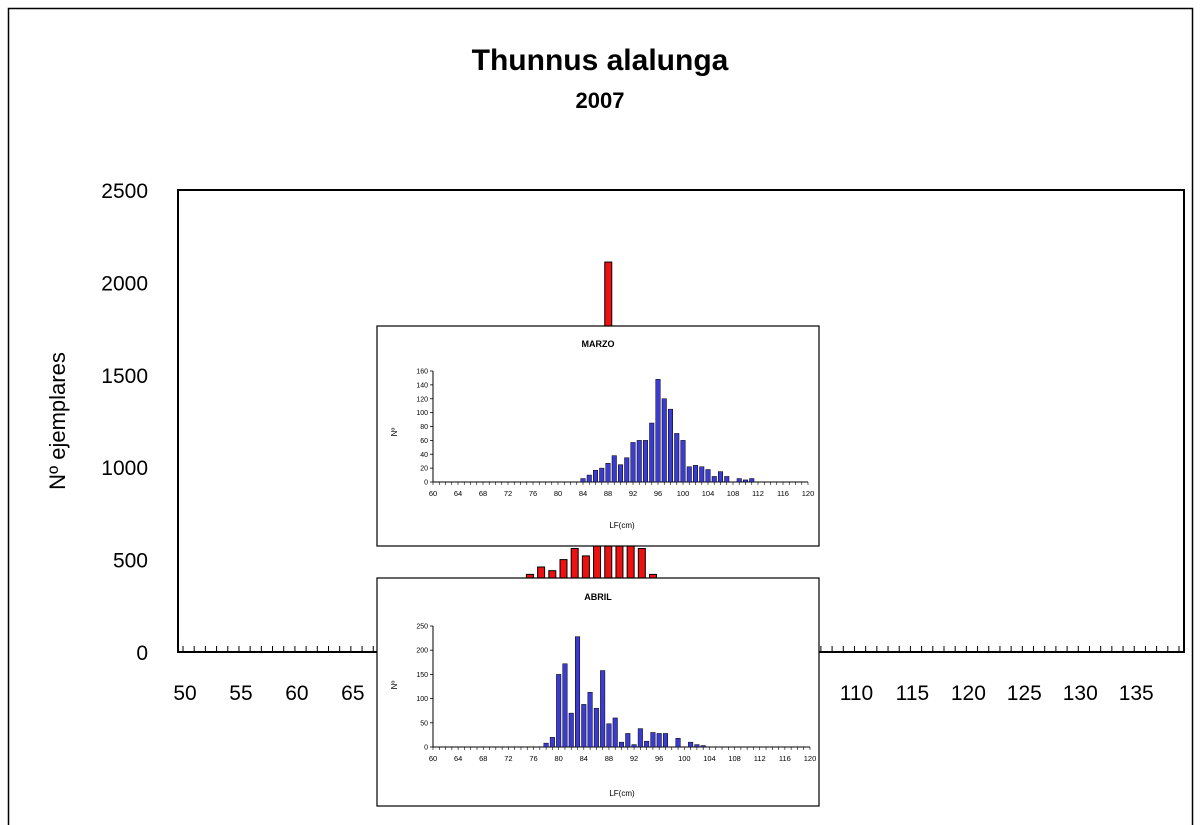 This screenshot has height=825, width=1201. What do you see at coordinates (124, 283) in the screenshot?
I see `main-y-tick-label: 2000` at bounding box center [124, 283].